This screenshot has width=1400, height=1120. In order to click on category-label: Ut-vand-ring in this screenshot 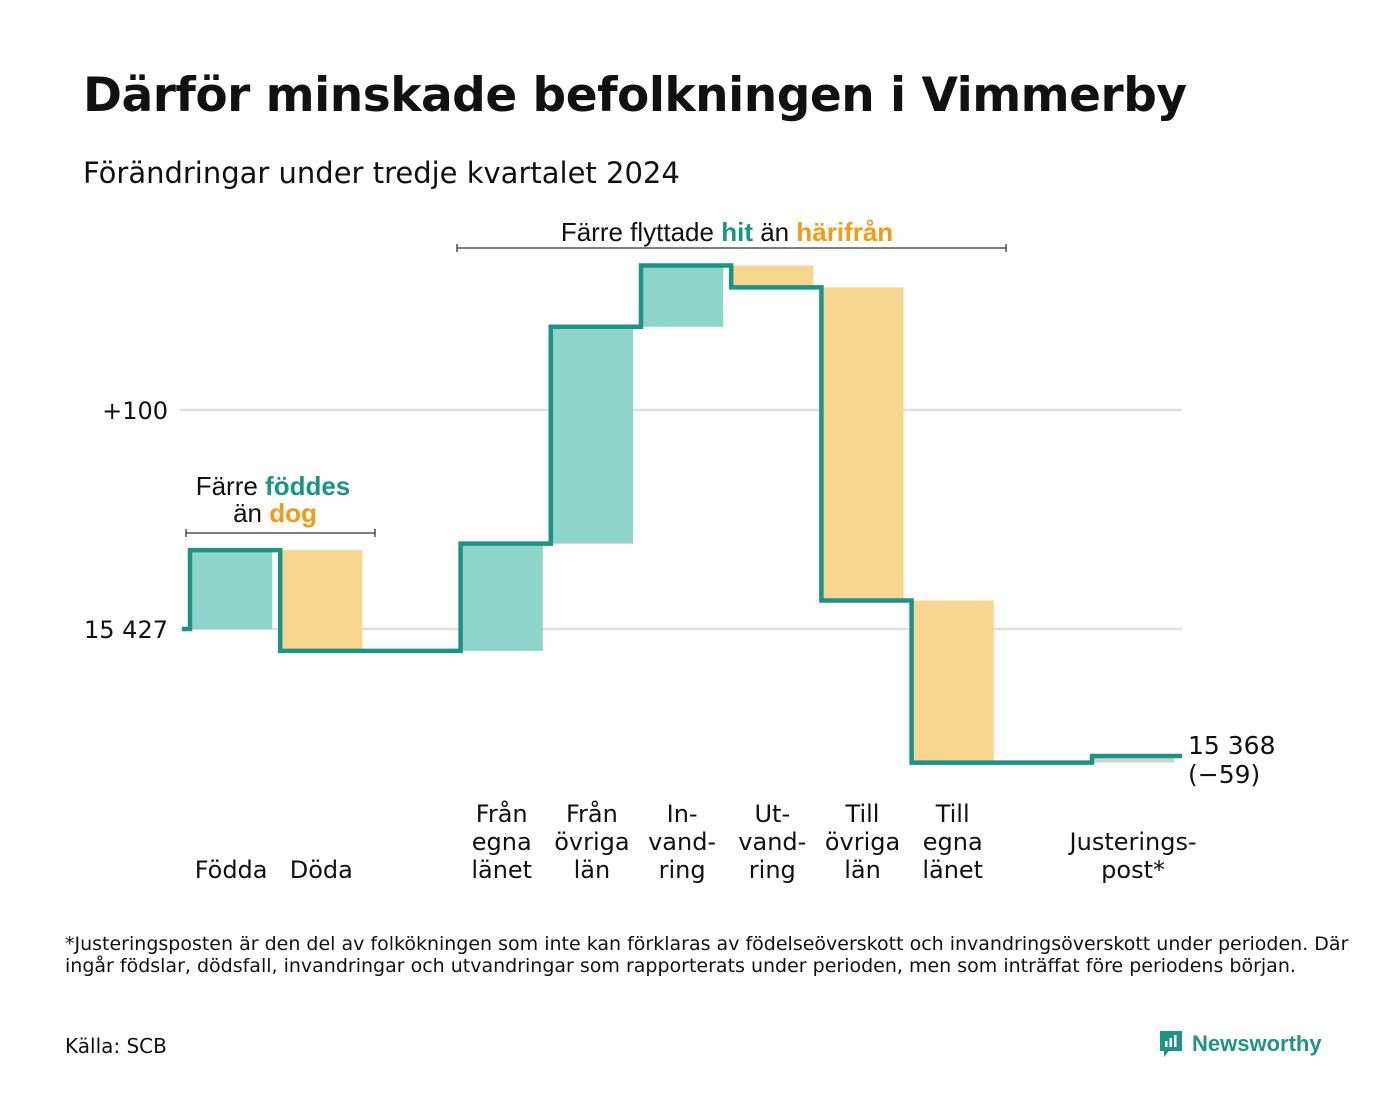, I will do `click(772, 842)`.